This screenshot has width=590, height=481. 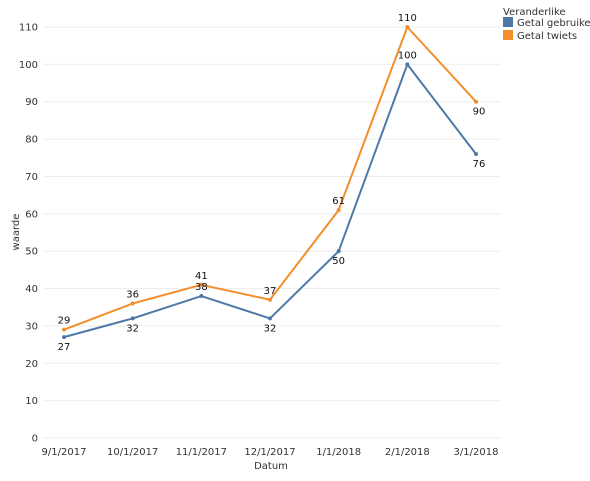 What do you see at coordinates (28, 65) in the screenshot?
I see `y-tick-label: 100` at bounding box center [28, 65].